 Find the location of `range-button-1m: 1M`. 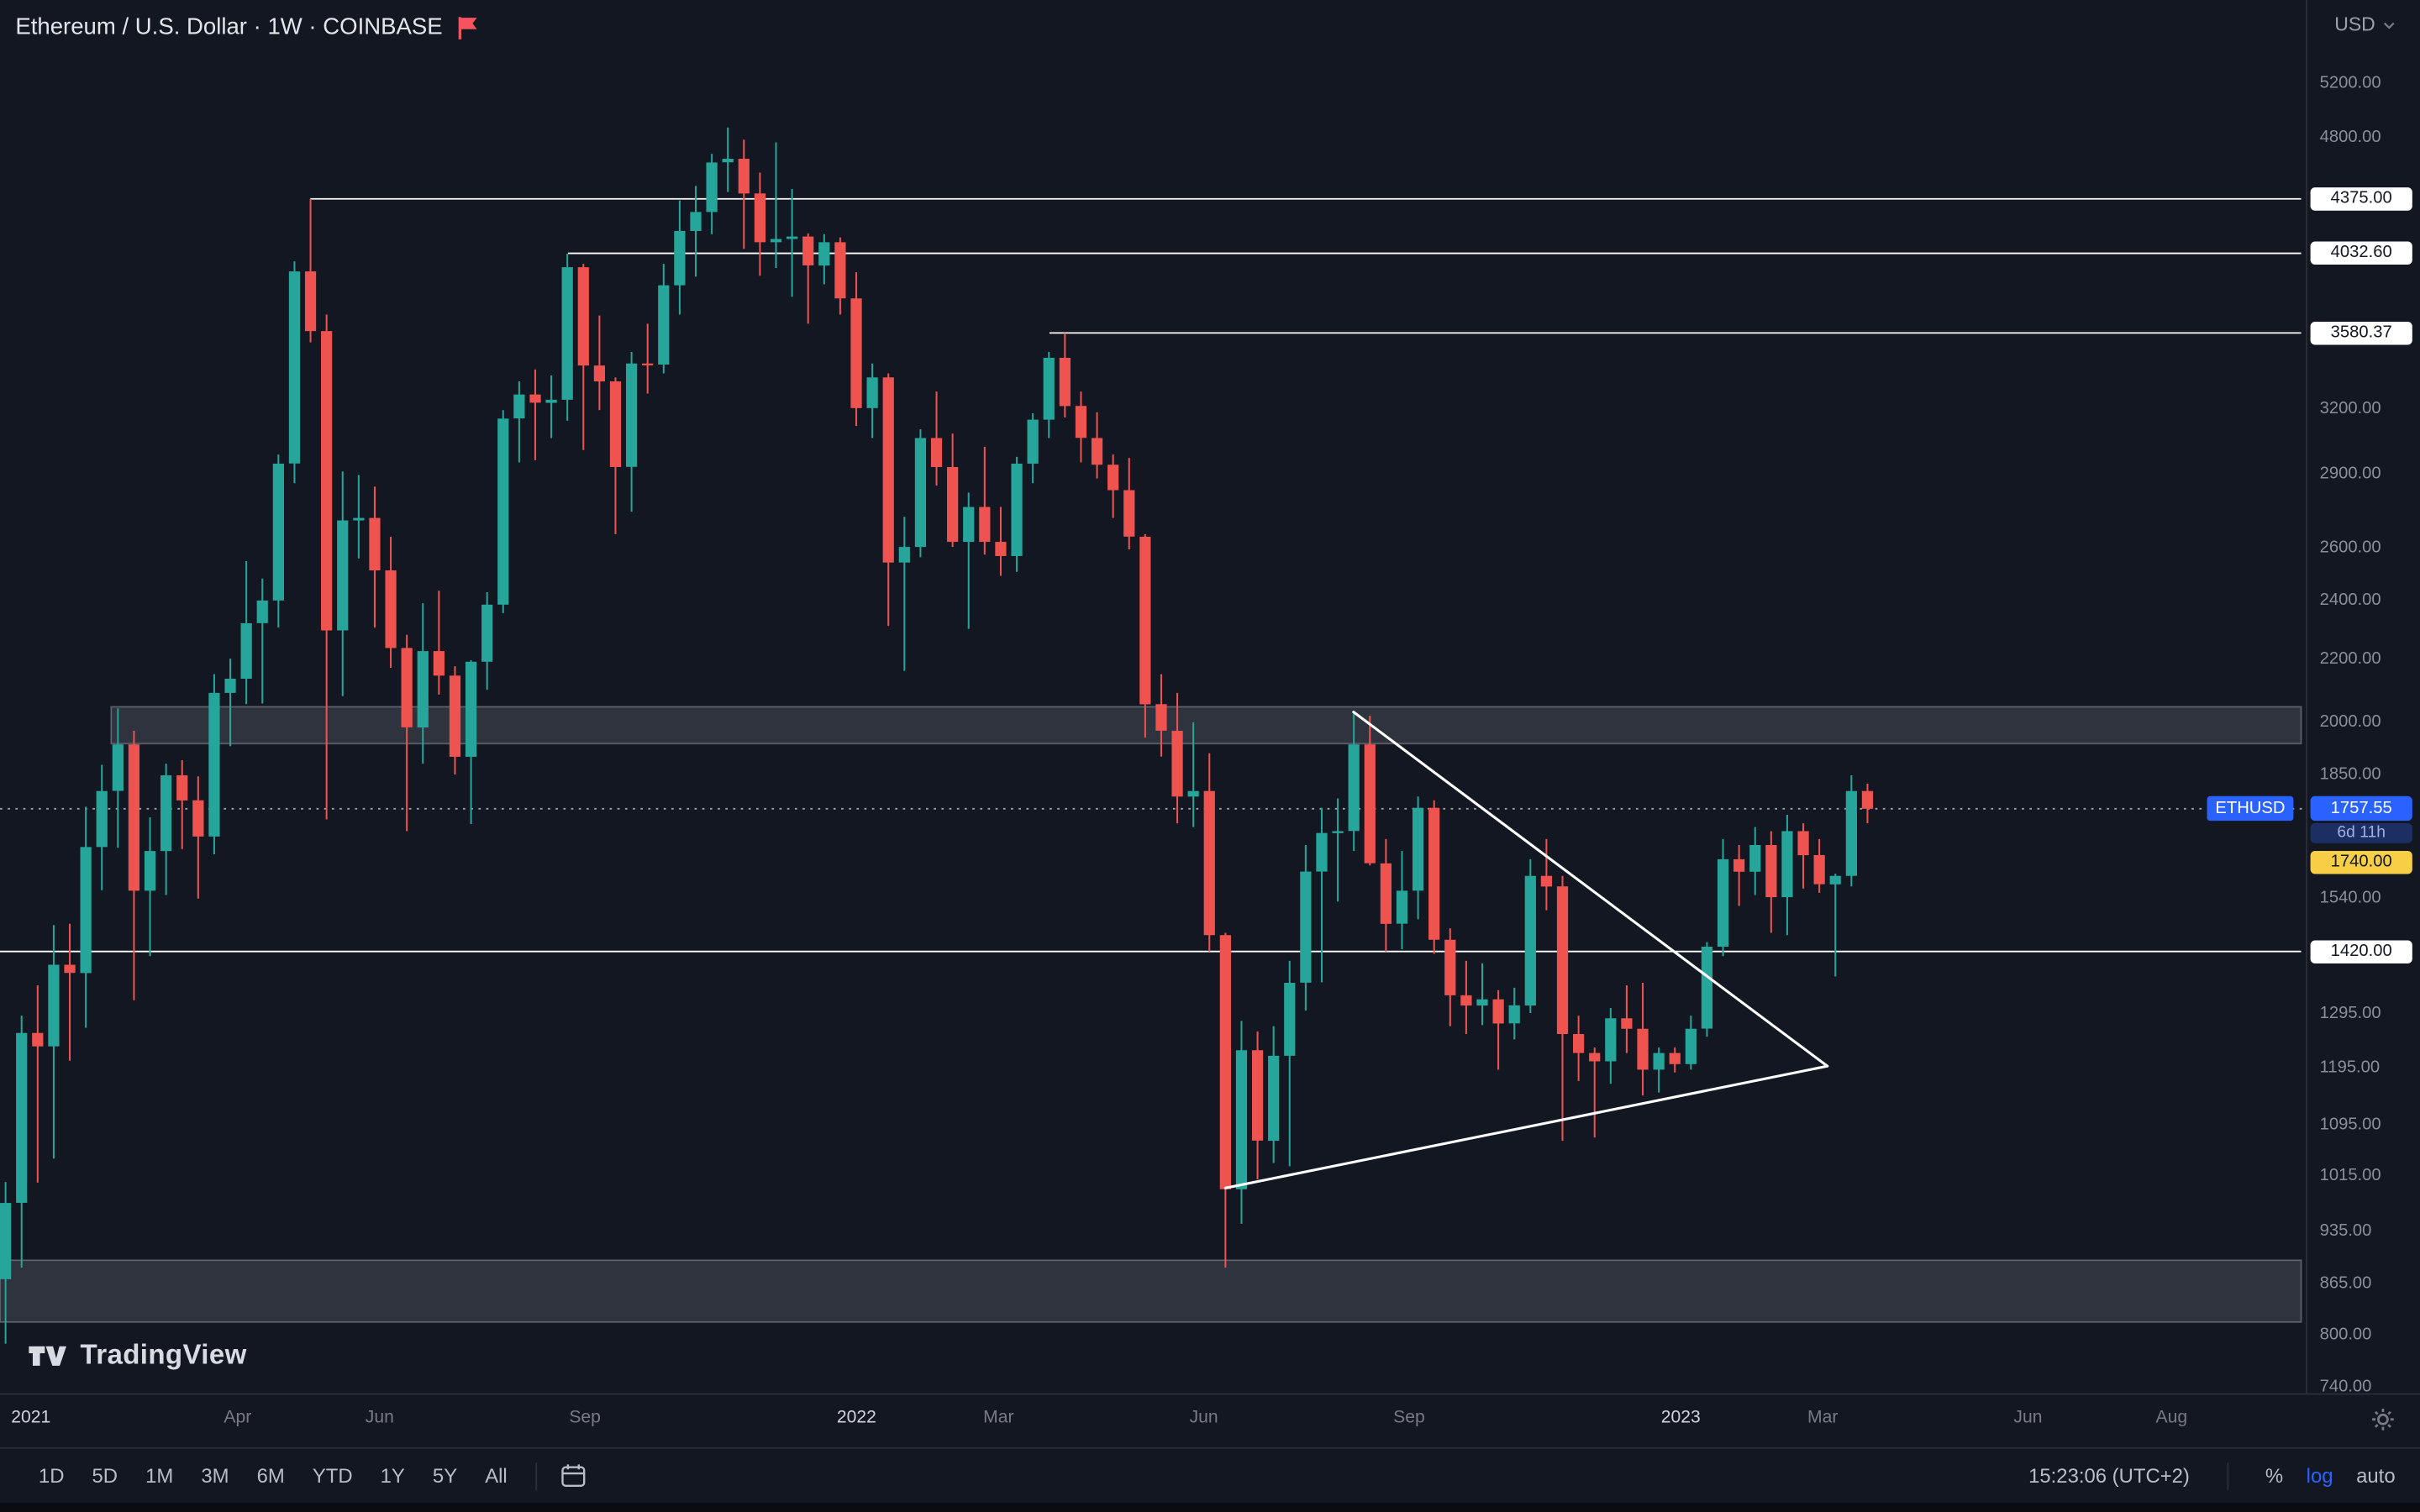

range-button-1m: 1M is located at coordinates (159, 1475).